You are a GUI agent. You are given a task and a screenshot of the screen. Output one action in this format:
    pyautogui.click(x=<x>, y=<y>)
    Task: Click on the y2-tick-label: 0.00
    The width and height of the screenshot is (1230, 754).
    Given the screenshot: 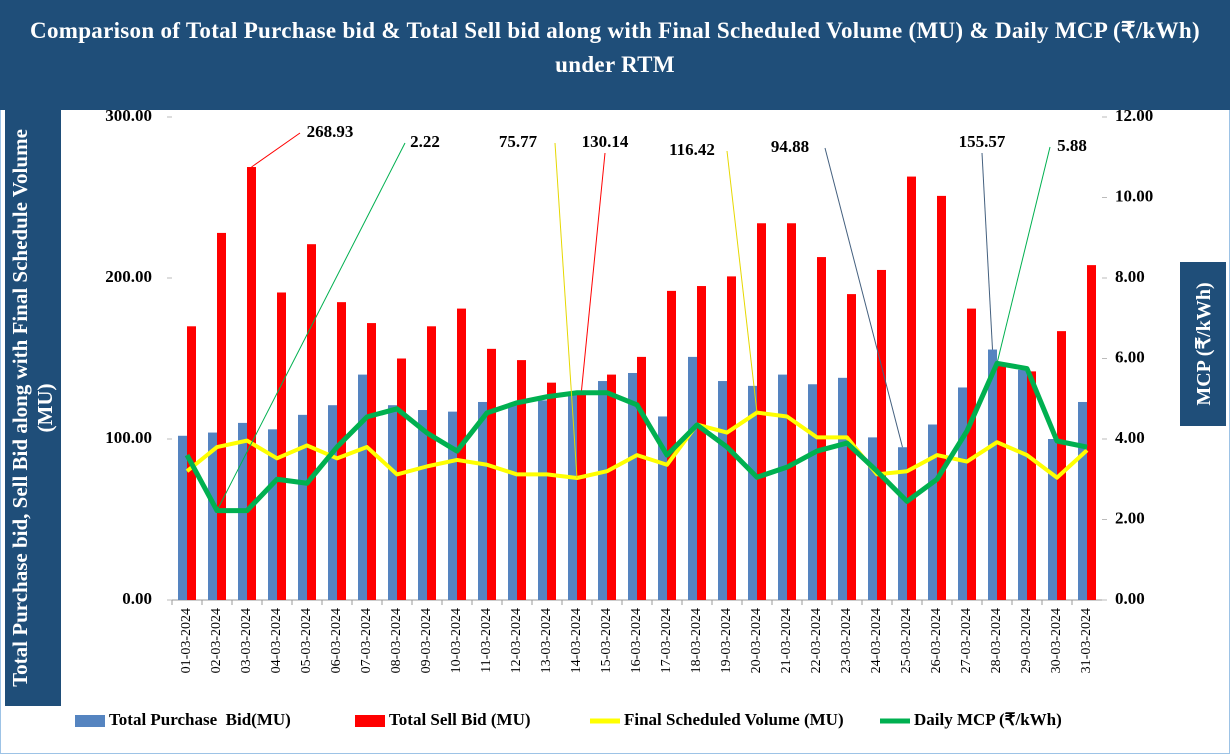 What is the action you would take?
    pyautogui.click(x=1130, y=598)
    